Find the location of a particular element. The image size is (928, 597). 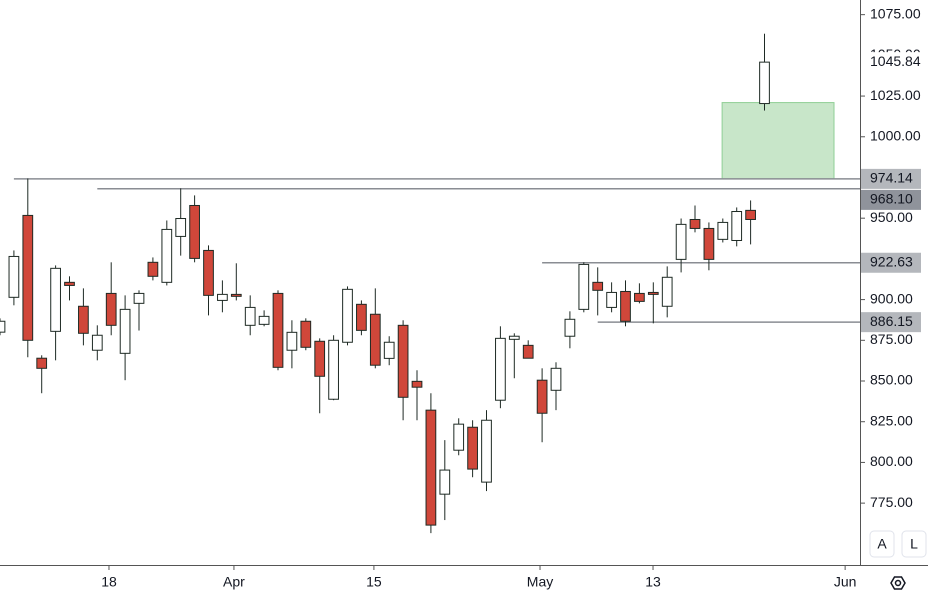

control-button-label: A is located at coordinates (882, 544).